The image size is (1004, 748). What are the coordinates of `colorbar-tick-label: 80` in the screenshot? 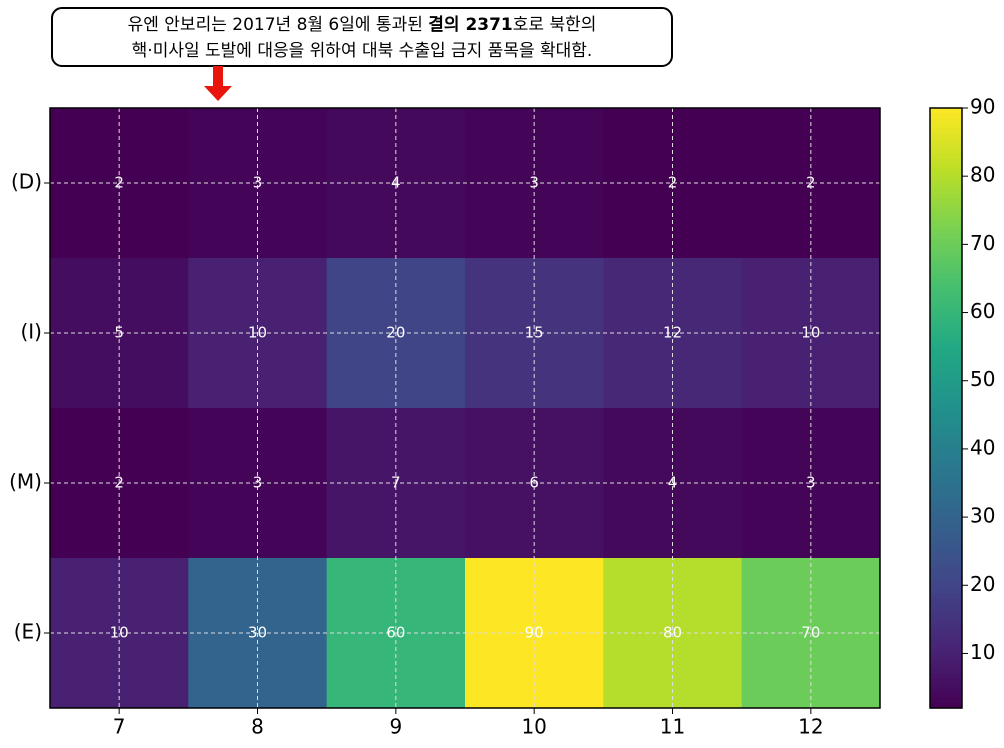 It's located at (982, 175).